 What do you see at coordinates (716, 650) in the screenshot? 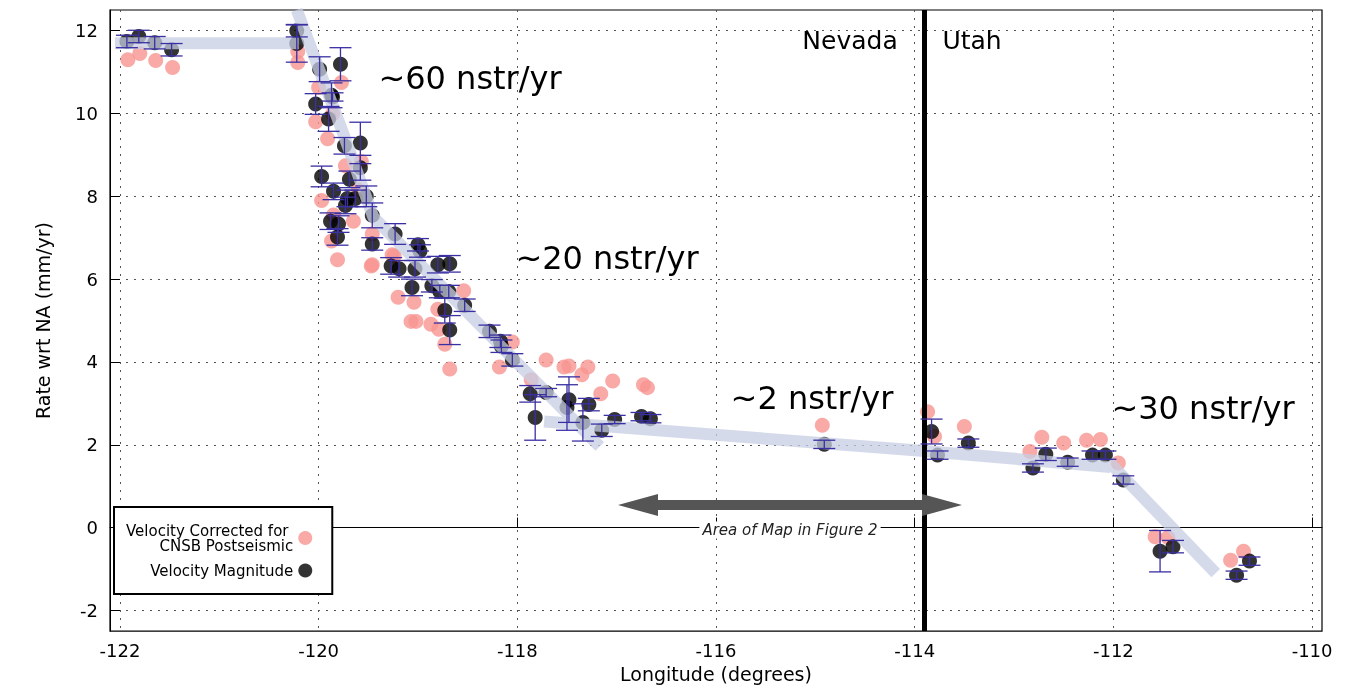
I see `x-tick-label: -116` at bounding box center [716, 650].